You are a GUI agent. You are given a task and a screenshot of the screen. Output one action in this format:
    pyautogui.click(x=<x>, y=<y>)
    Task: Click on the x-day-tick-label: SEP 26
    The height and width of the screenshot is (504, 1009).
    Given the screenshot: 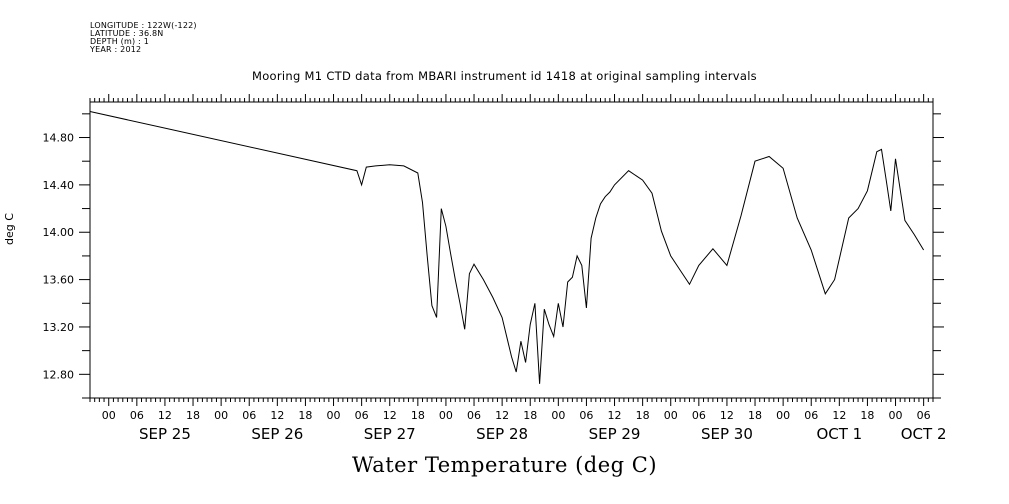 What is the action you would take?
    pyautogui.click(x=277, y=434)
    